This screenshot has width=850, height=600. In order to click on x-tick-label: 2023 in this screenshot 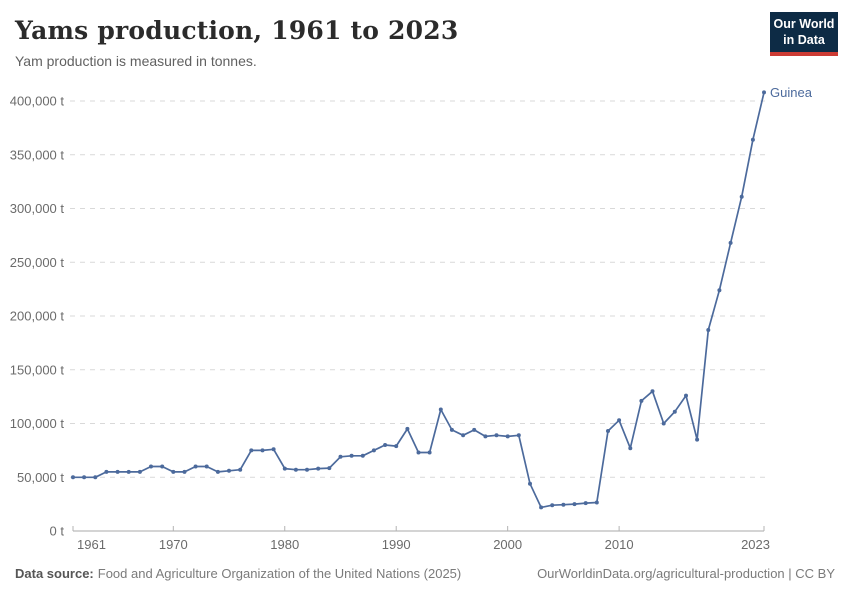, I will do `click(755, 544)`.